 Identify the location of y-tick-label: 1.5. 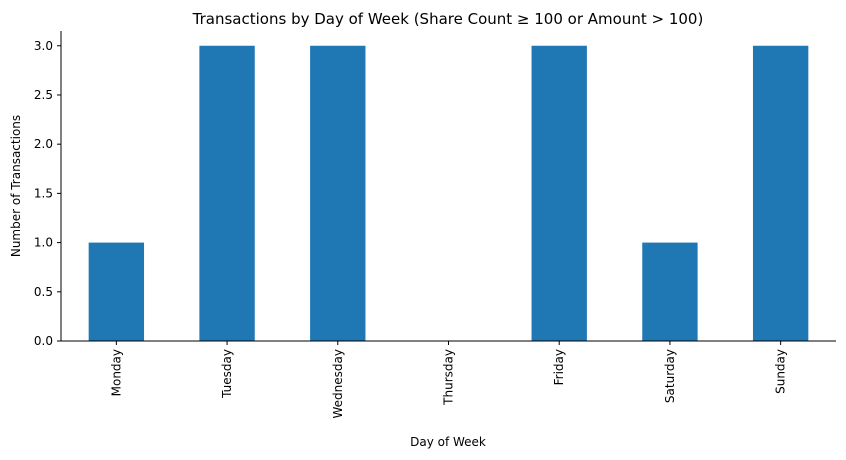
(43, 193).